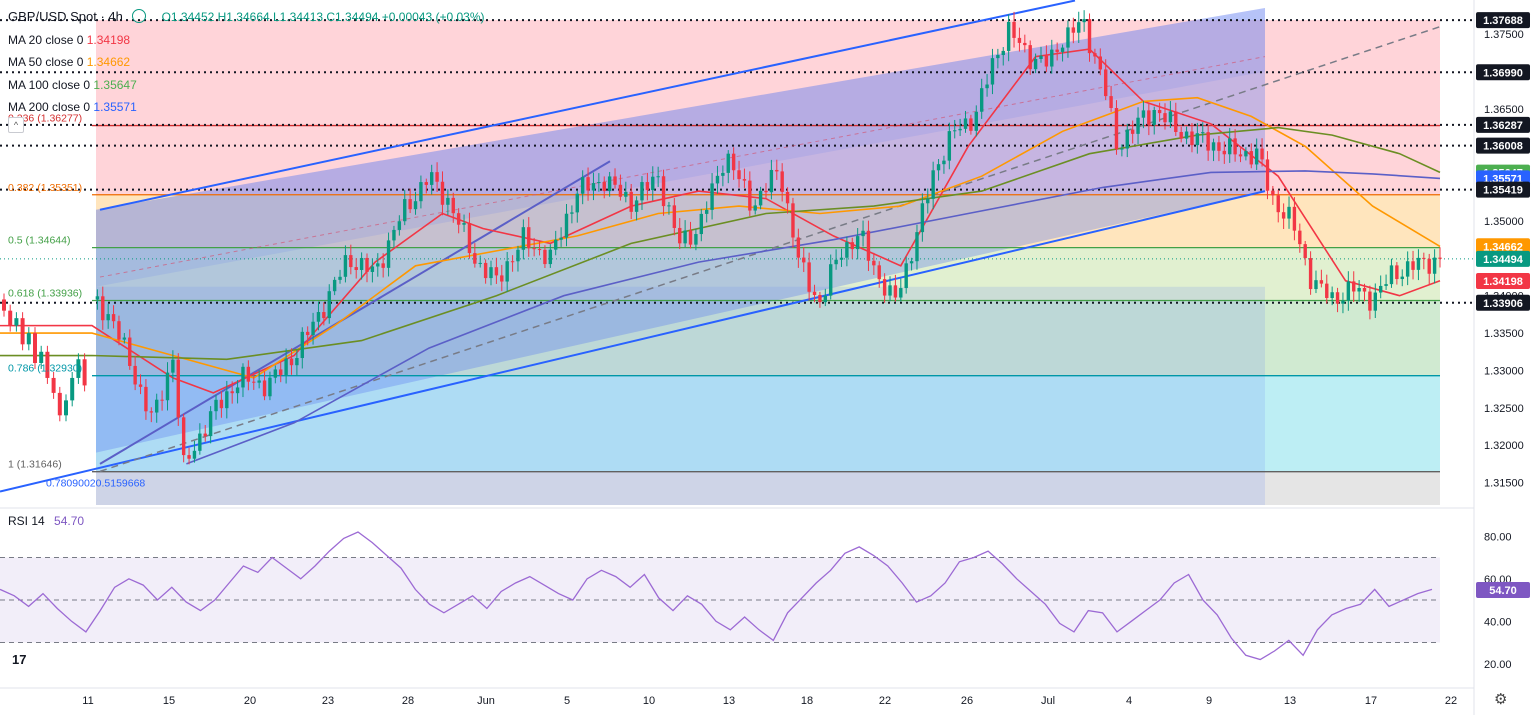  Describe the element at coordinates (1504, 334) in the screenshot. I see `price-tick-label: 1.33500` at that location.